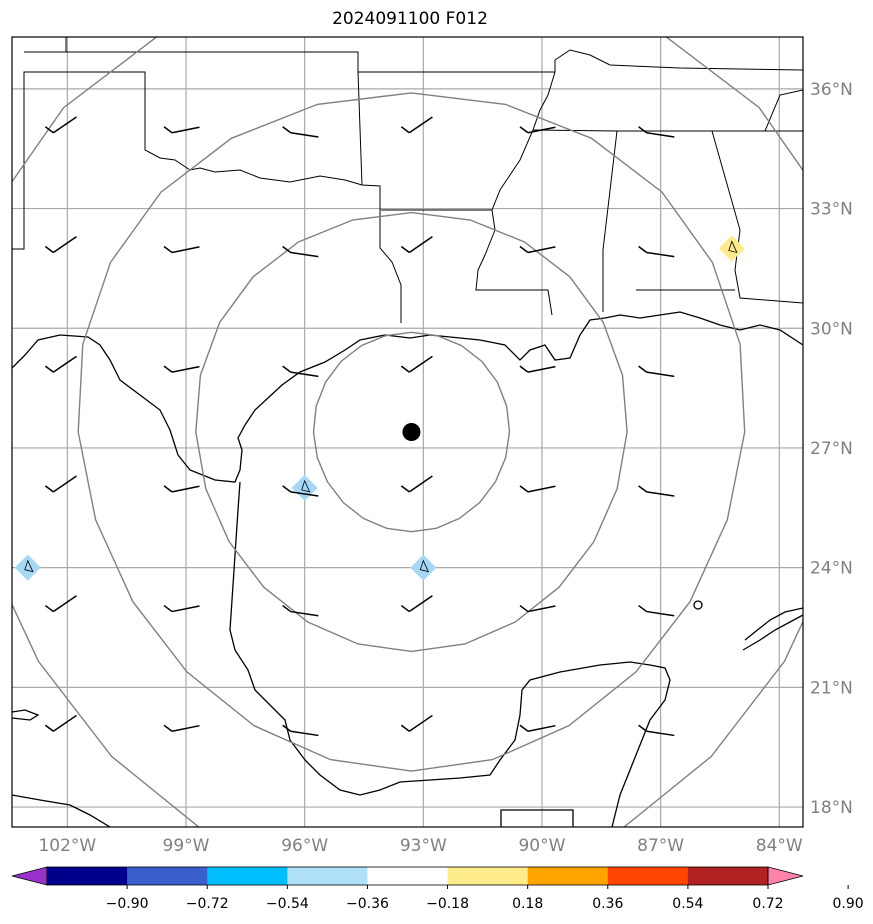 Image resolution: width=873 pixels, height=924 pixels. I want to click on range-ring, so click(411, 432).